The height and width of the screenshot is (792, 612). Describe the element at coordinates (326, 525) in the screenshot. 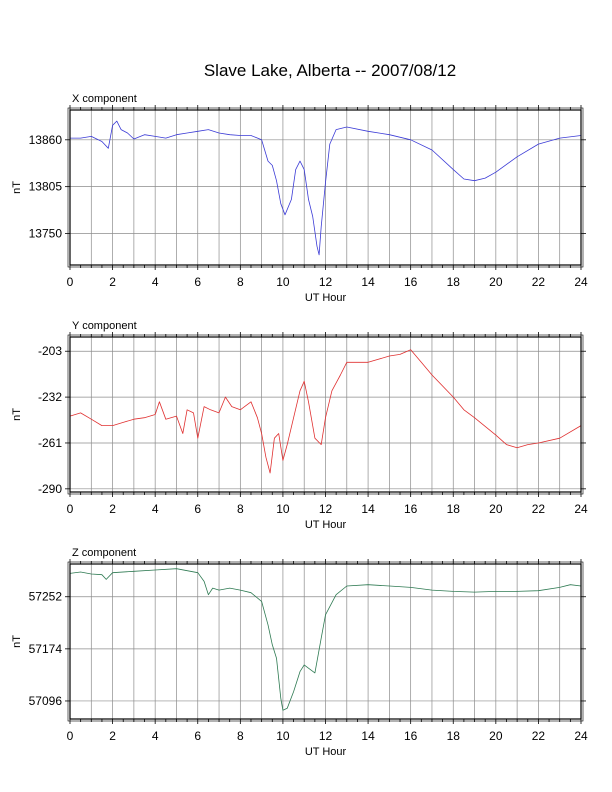

I see `y-x-axis-label: UT Hour` at that location.